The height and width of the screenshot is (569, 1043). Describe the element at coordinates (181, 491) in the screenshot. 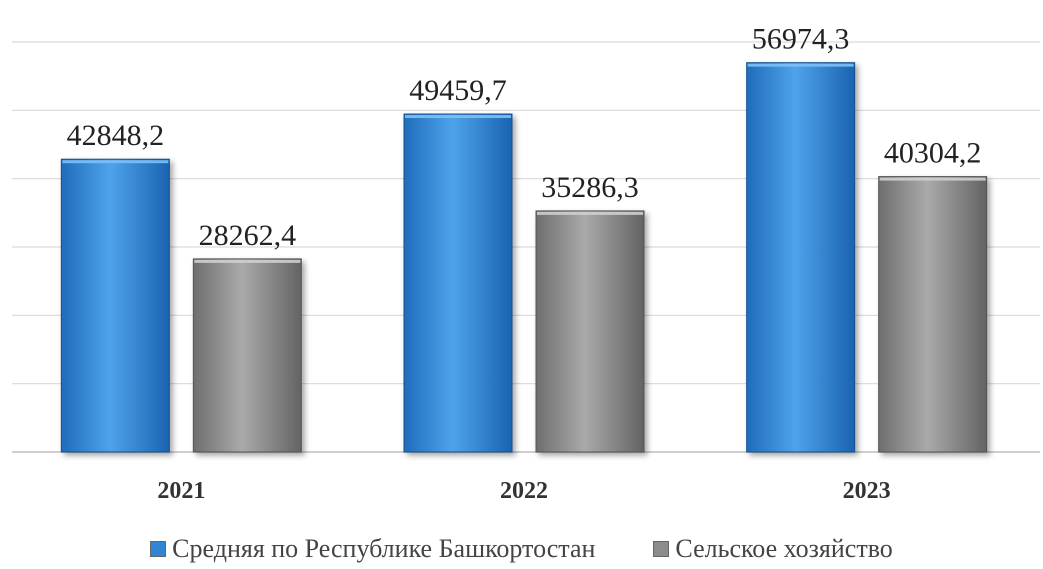

I see `category-label-2021: 2021` at that location.